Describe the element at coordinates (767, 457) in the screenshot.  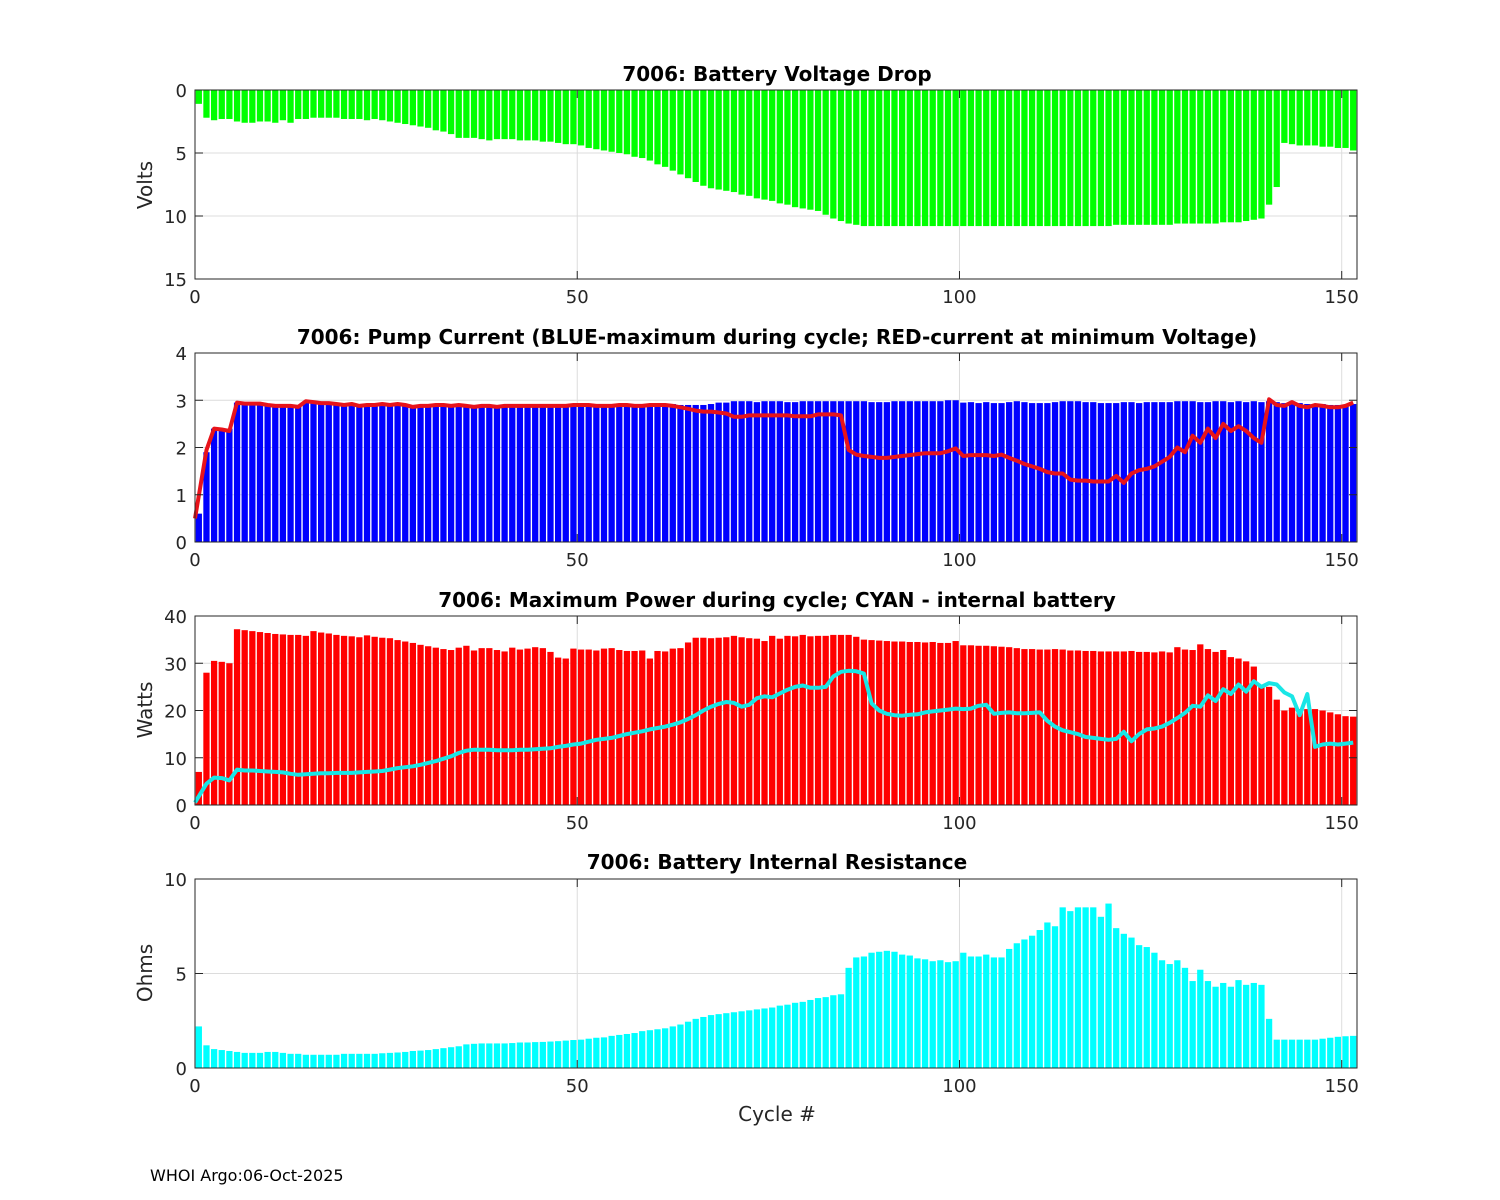
I see `current-plot-area: 0 50 100 150 0 1 2 3 4` at that location.